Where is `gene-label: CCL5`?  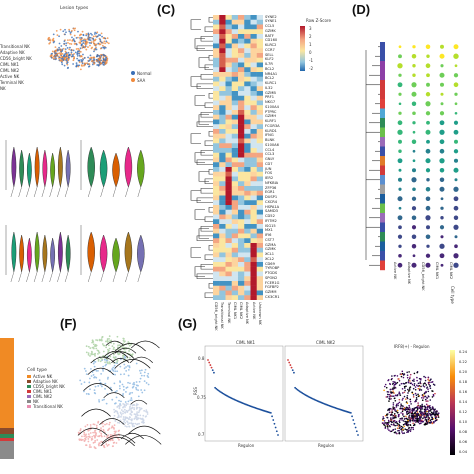
gene-label: CCL5 is located at coordinates (270, 26).